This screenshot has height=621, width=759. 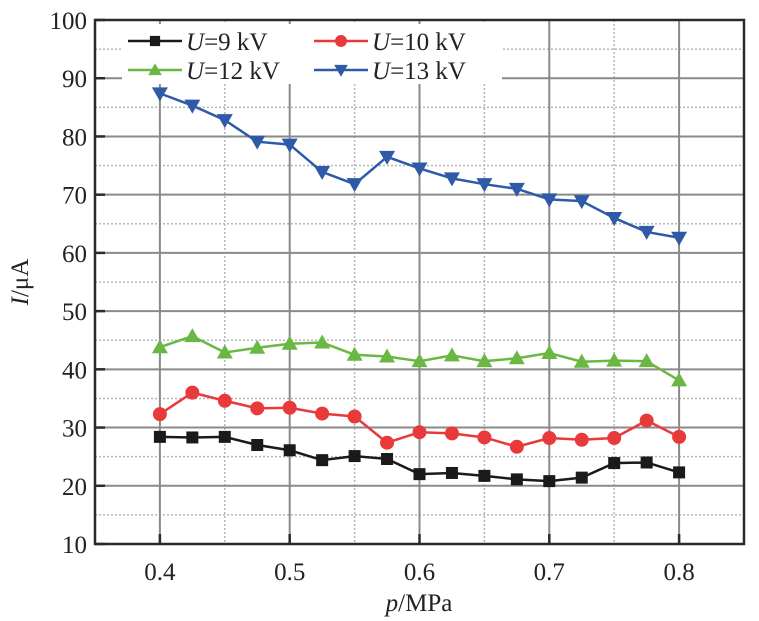 I want to click on y-tick-label: 50, so click(x=74, y=312).